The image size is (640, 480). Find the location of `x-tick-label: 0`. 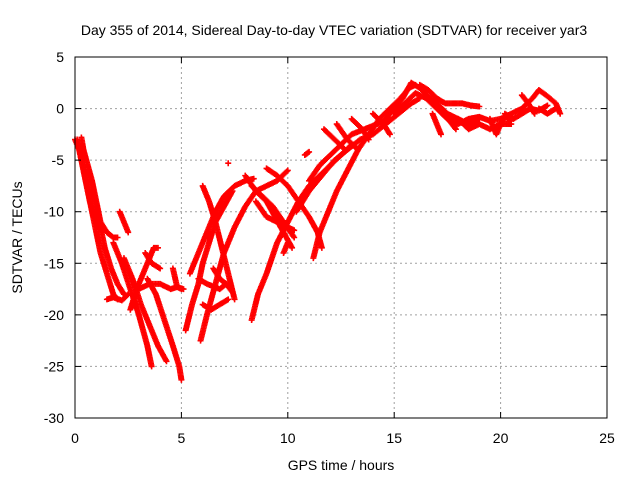

x-tick-label: 0 is located at coordinates (75, 438).